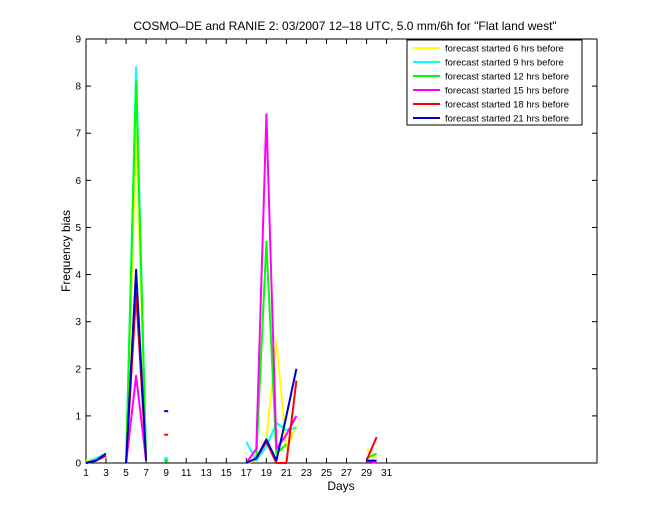 This screenshot has height=520, width=660. Describe the element at coordinates (78, 87) in the screenshot. I see `y-tick-label: 8` at that location.